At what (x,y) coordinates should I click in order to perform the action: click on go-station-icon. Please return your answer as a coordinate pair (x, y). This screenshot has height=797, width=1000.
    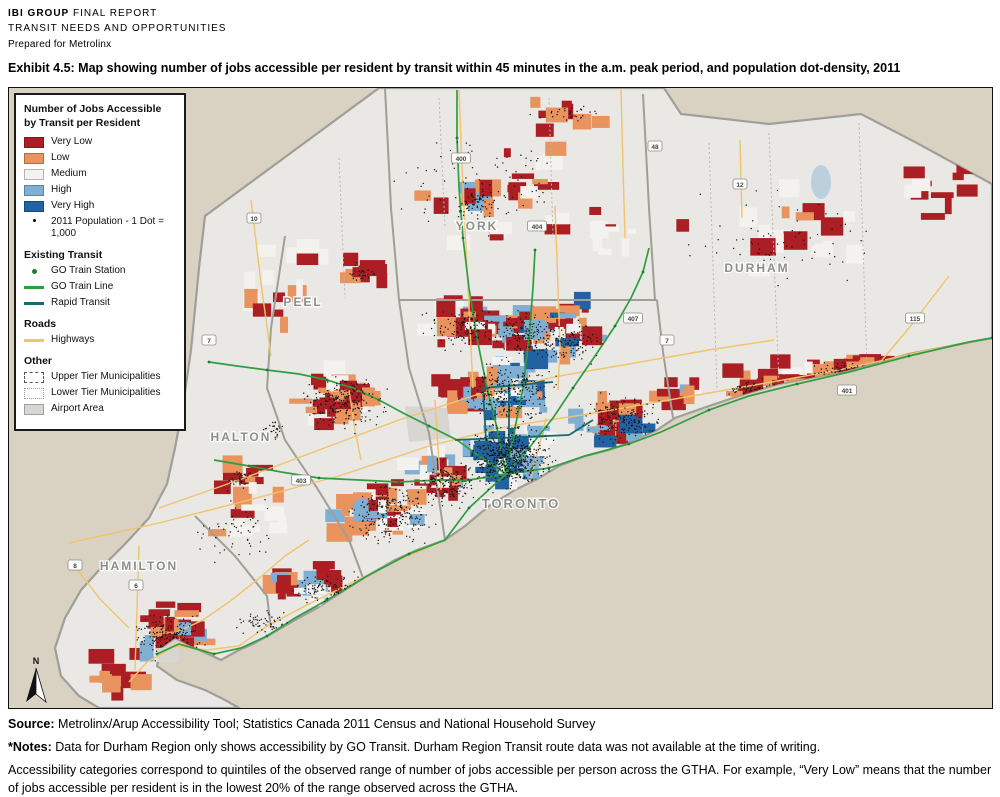
    Looking at the image, I should click on (34, 271).